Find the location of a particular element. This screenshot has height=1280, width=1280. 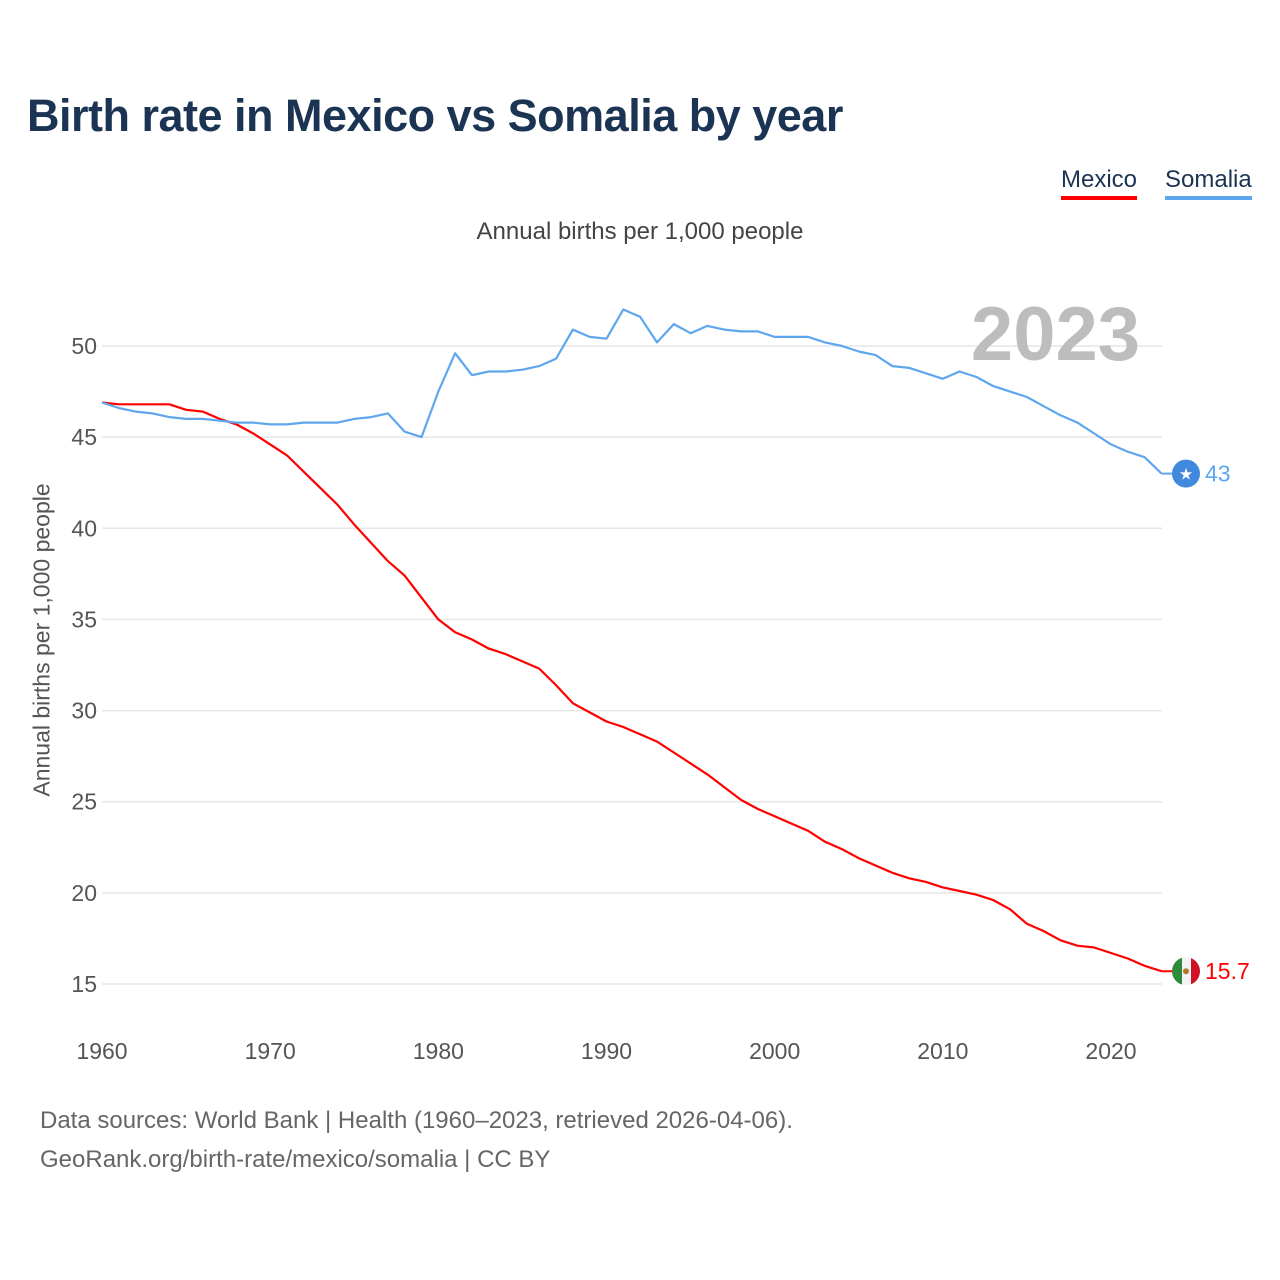

y-tick-label: 20 is located at coordinates (84, 893).